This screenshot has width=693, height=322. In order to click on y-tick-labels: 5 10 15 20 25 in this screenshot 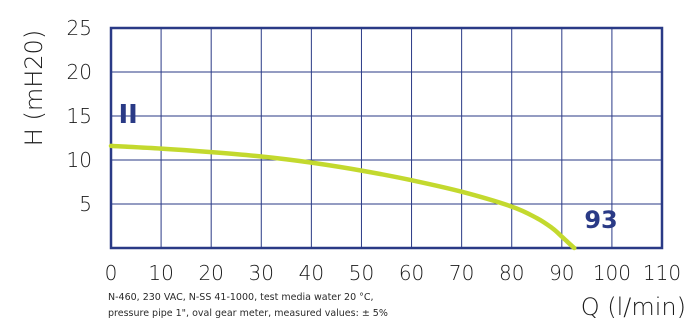, I will do `click(79, 116)`.